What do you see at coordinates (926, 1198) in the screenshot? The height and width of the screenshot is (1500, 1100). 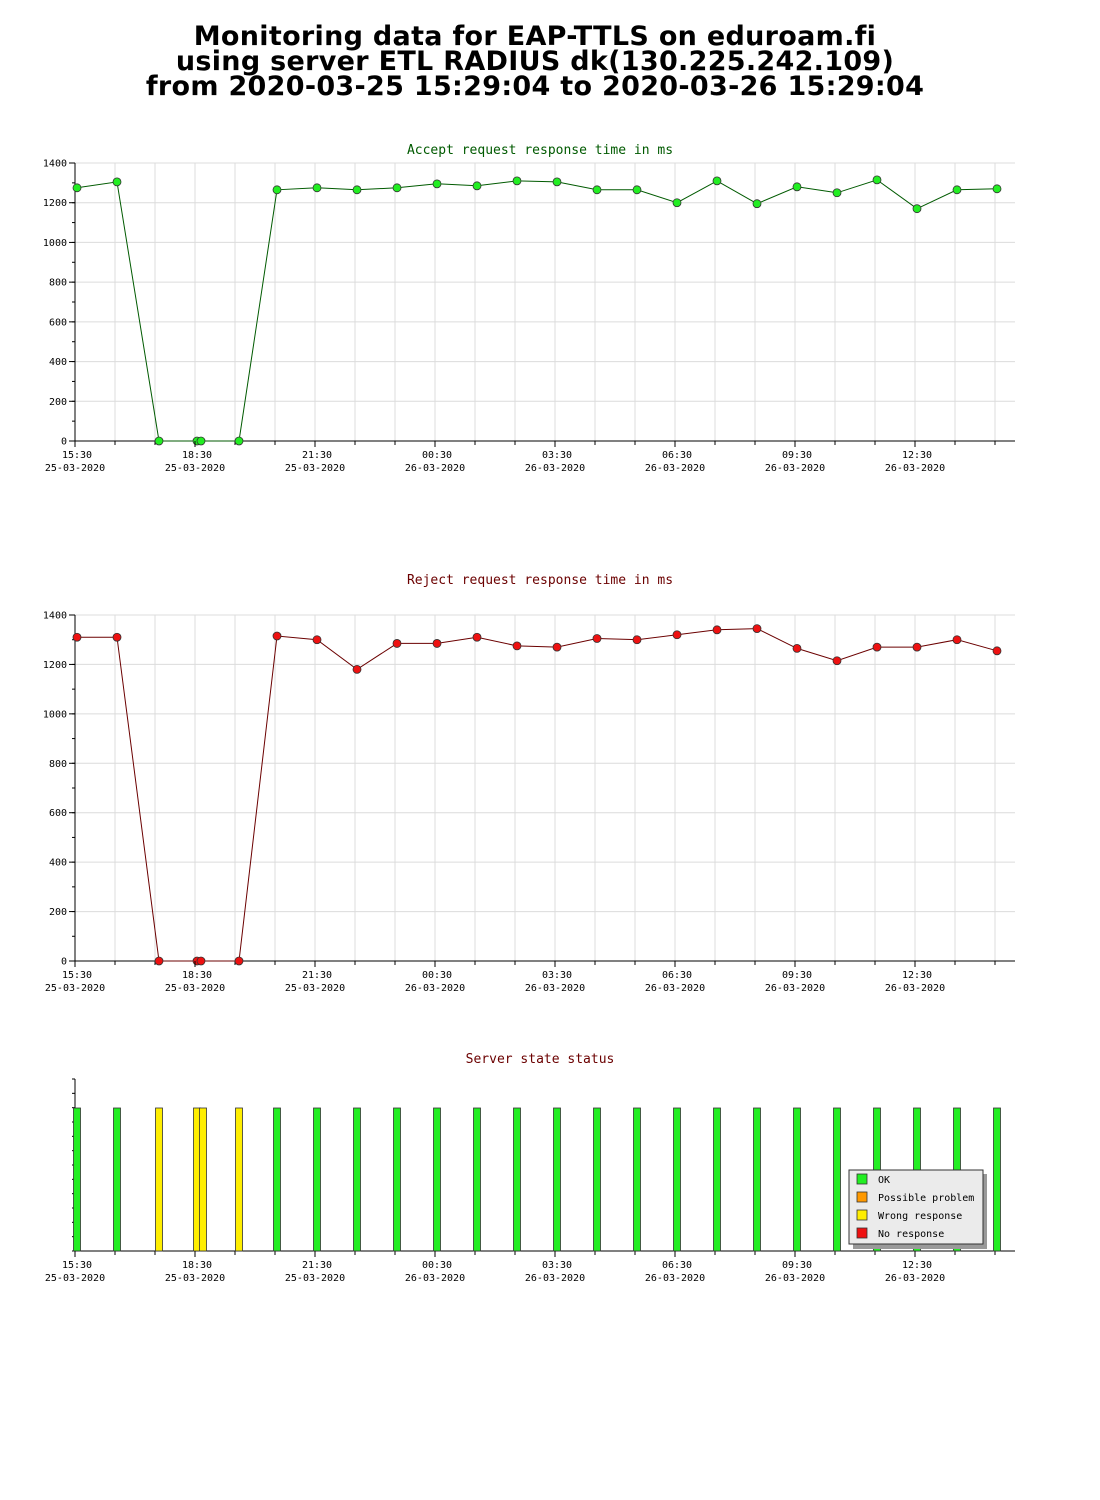 I see `legend-label: Possible problem` at bounding box center [926, 1198].